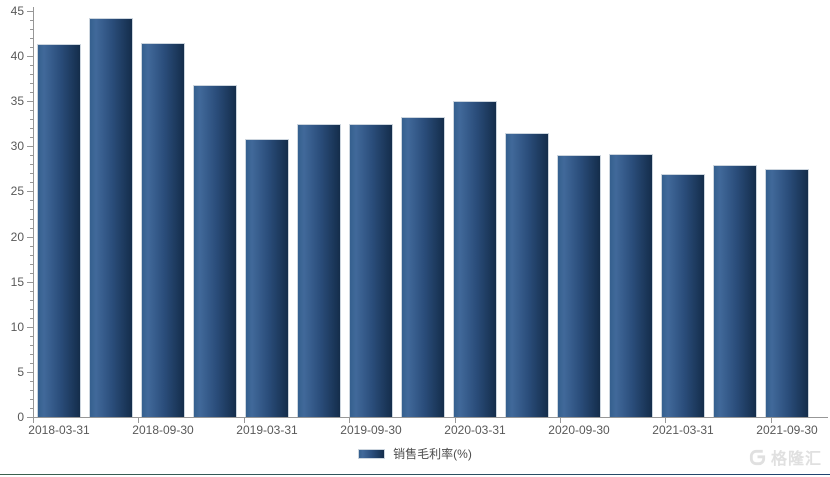 The image size is (830, 477). What do you see at coordinates (415, 474) in the screenshot?
I see `bottom-divider` at bounding box center [415, 474].